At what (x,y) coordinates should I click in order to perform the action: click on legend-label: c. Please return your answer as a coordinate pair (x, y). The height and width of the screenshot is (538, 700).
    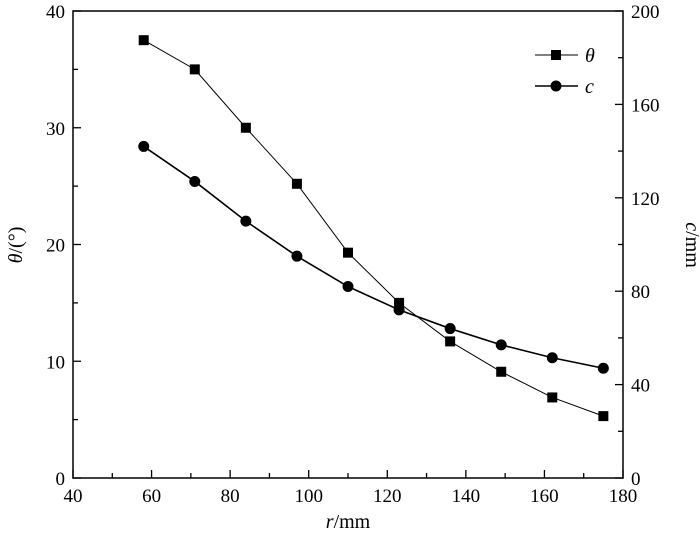
    Looking at the image, I should click on (589, 87).